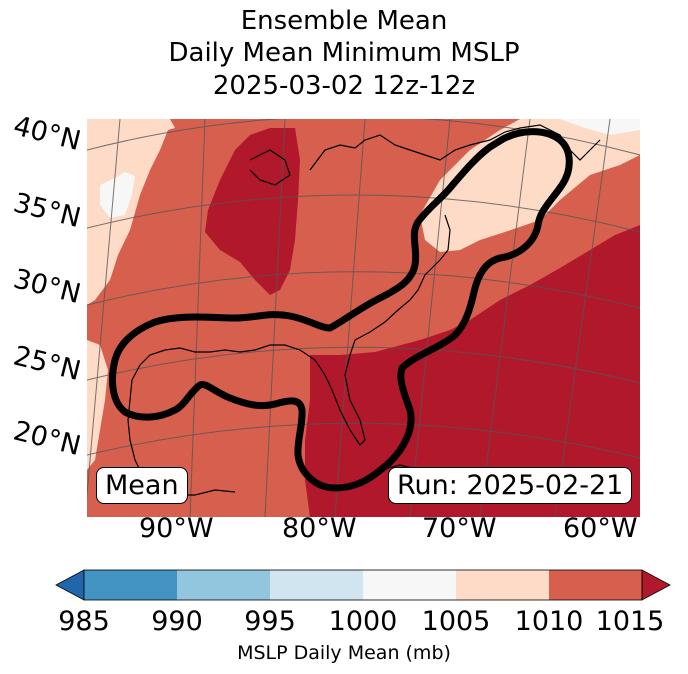  What do you see at coordinates (117, 195) in the screenshot?
I see `field-1000-1005-west` at bounding box center [117, 195].